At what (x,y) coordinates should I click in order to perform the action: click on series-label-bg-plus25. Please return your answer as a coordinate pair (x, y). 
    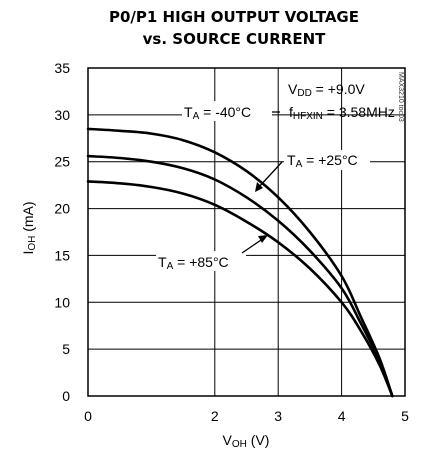
    Looking at the image, I should click on (327, 160).